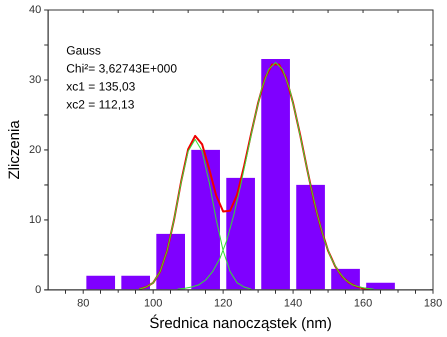 This screenshot has height=337, width=447. What do you see at coordinates (38, 290) in the screenshot?
I see `y-tick-label: 0` at bounding box center [38, 290].